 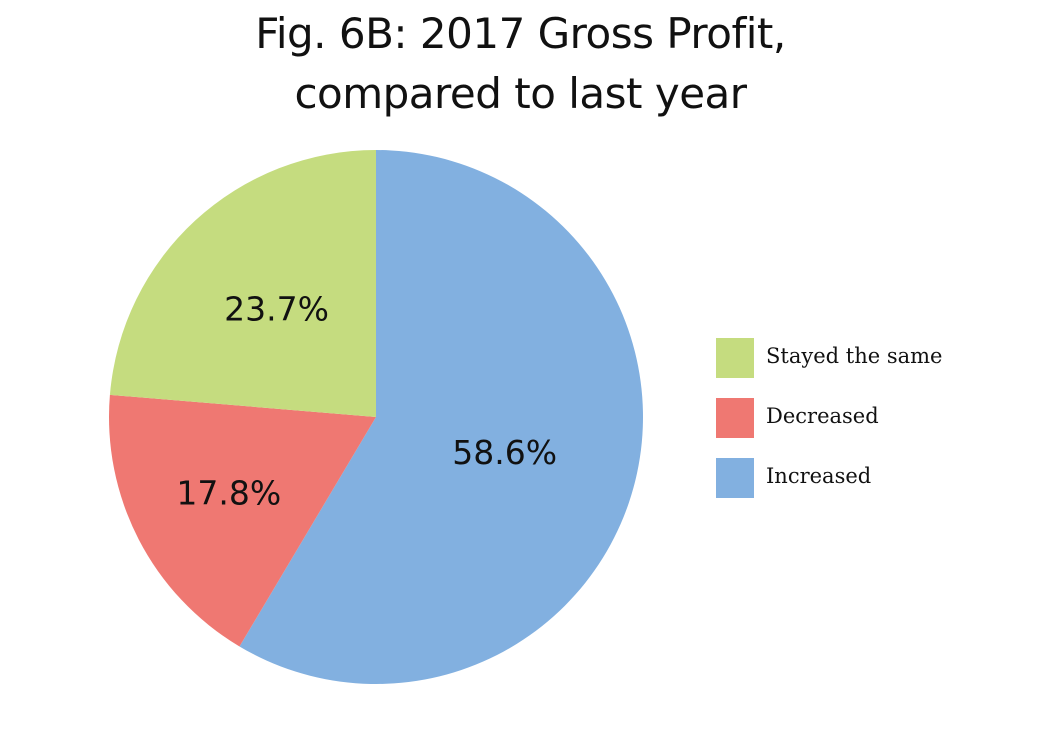 I want to click on chart-title-line-2: compared to last year, so click(x=520, y=93).